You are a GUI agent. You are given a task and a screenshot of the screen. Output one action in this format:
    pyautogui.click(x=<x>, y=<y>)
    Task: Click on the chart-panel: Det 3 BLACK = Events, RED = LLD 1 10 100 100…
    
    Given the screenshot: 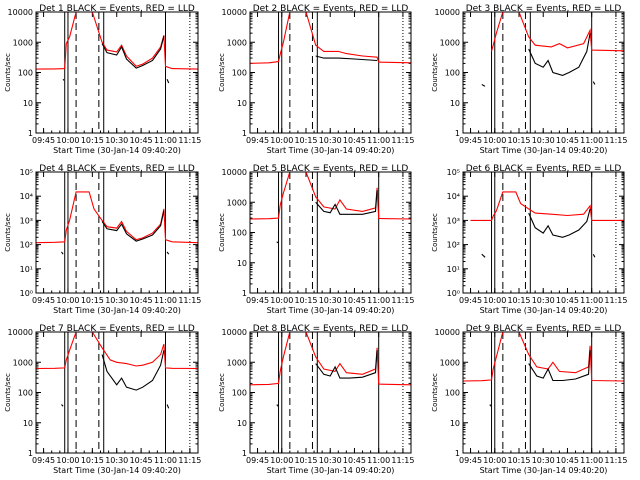 What is the action you would take?
    pyautogui.click(x=529, y=79)
    